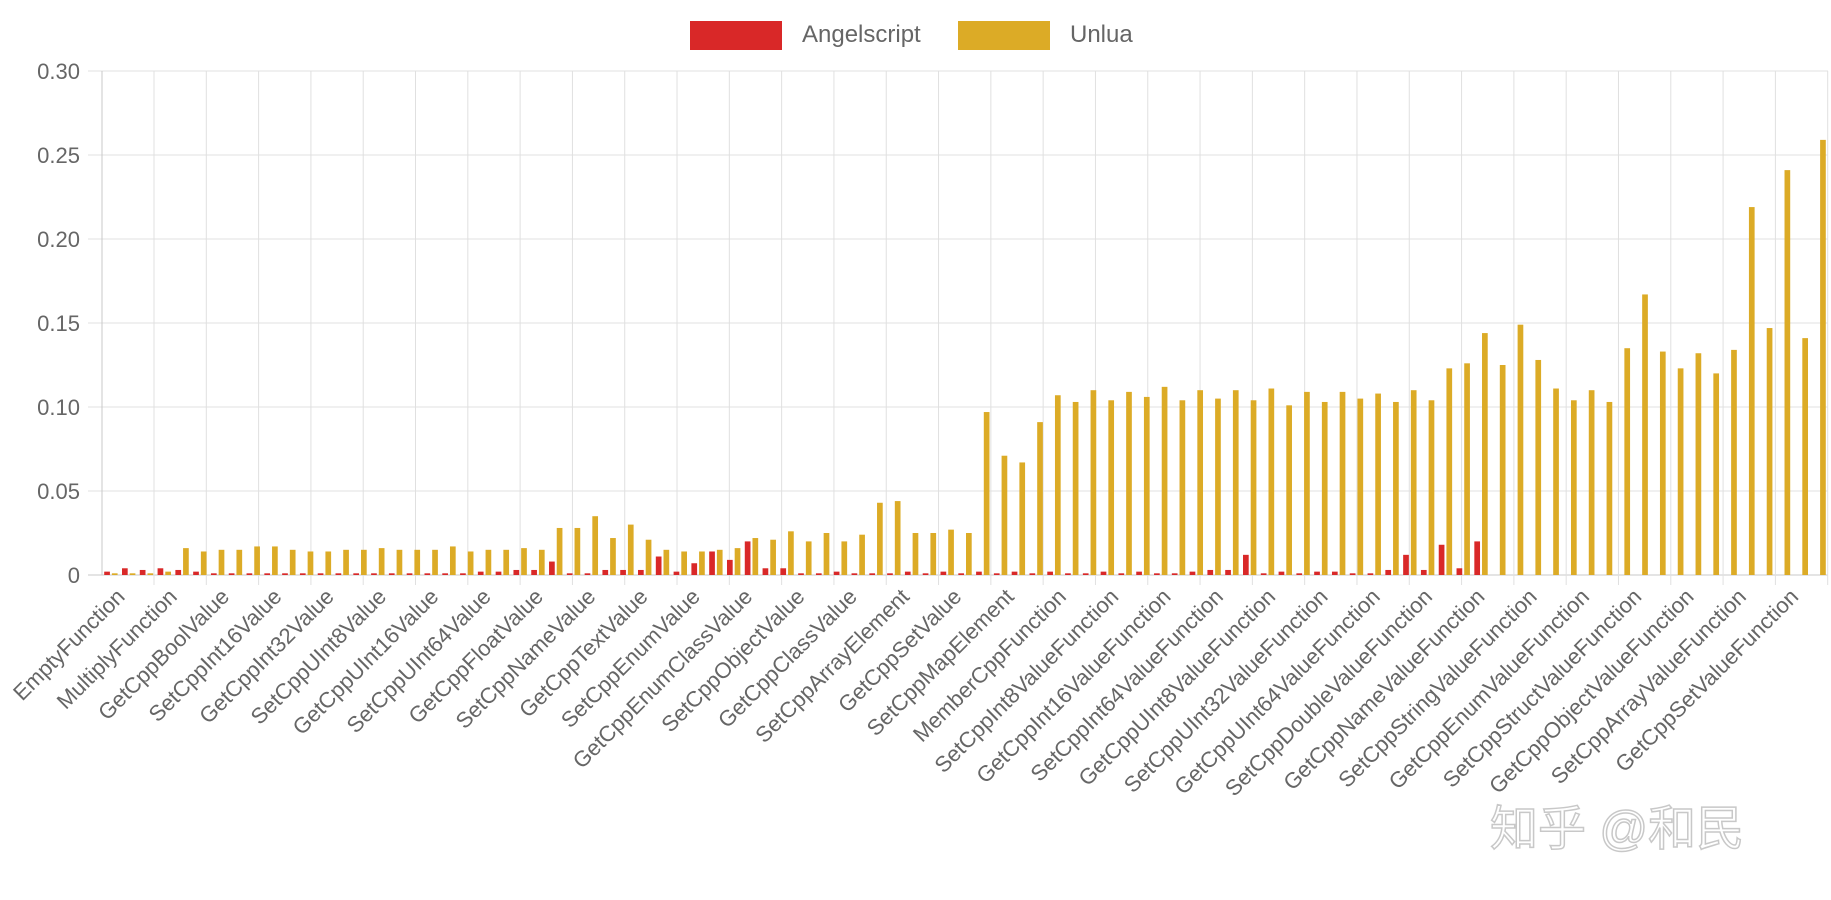 Image resolution: width=1831 pixels, height=900 pixels. Describe the element at coordinates (736, 35) in the screenshot. I see `legend-swatch-angelscript` at that location.